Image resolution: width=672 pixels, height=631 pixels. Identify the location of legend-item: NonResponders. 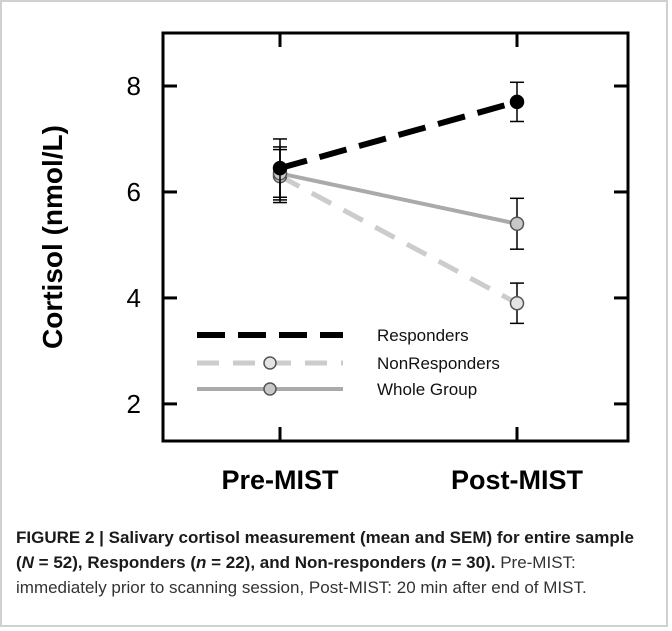
(348, 363).